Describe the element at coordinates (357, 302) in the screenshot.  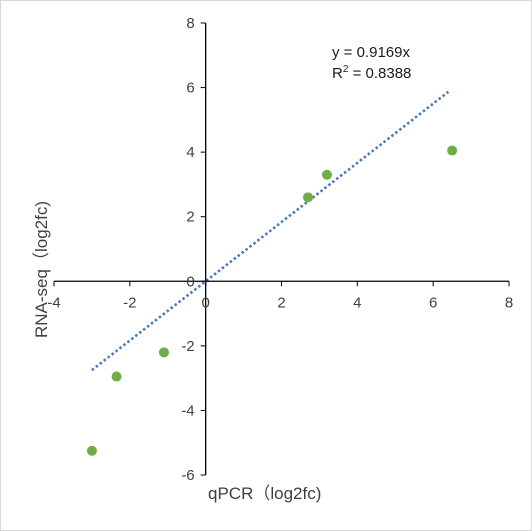
I see `x-tick-label: 4` at that location.